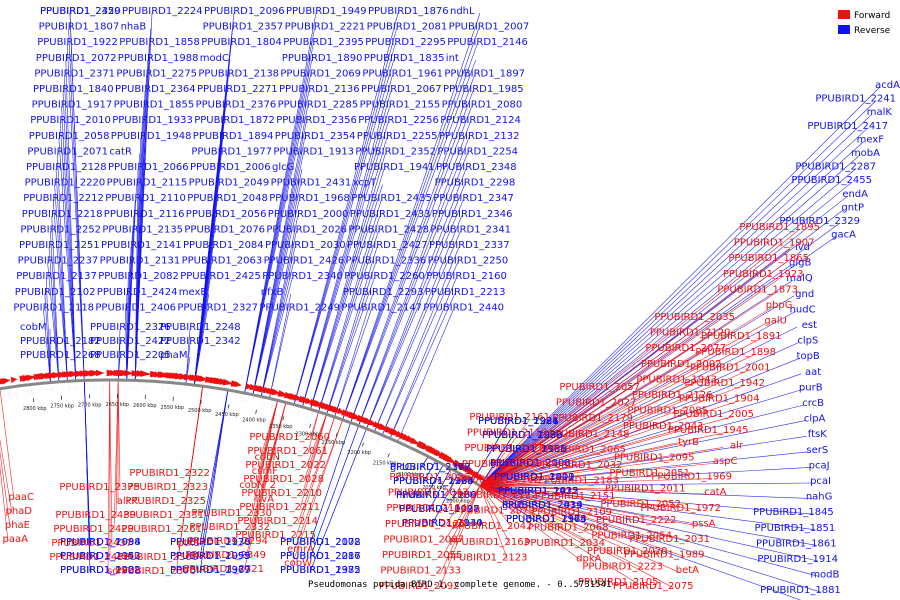 This screenshot has width=900, height=600. I want to click on forward-gene-label: PPUBIRD1_2161, so click(509, 417).